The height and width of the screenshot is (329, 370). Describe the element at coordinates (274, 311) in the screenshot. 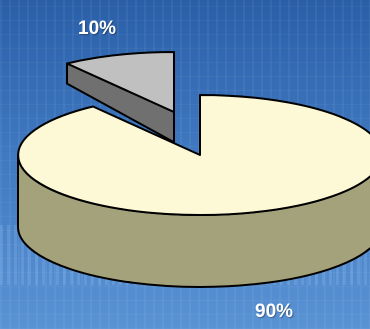

I see `slice-label-large: 90%` at that location.